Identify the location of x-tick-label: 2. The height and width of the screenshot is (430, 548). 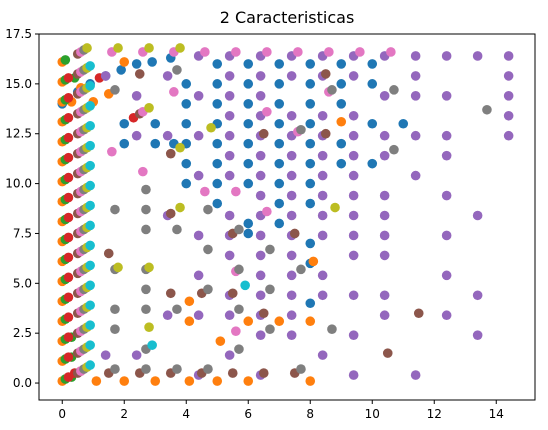
(124, 414).